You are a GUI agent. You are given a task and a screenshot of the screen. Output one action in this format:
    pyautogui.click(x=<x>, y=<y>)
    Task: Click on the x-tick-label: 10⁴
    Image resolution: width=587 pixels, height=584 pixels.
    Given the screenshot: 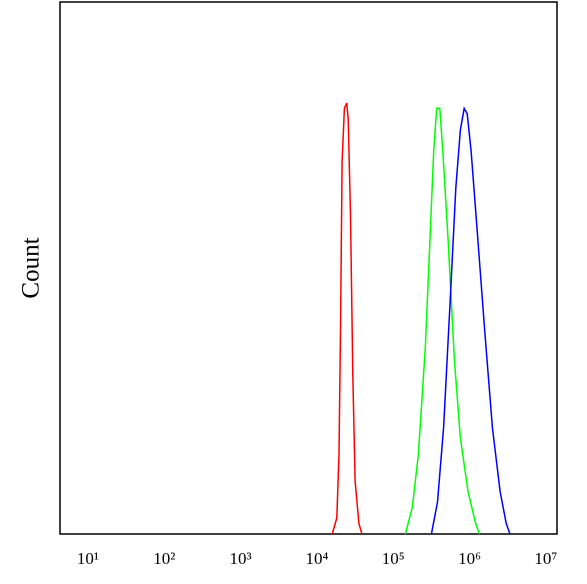 What is the action you would take?
    pyautogui.click(x=316, y=558)
    